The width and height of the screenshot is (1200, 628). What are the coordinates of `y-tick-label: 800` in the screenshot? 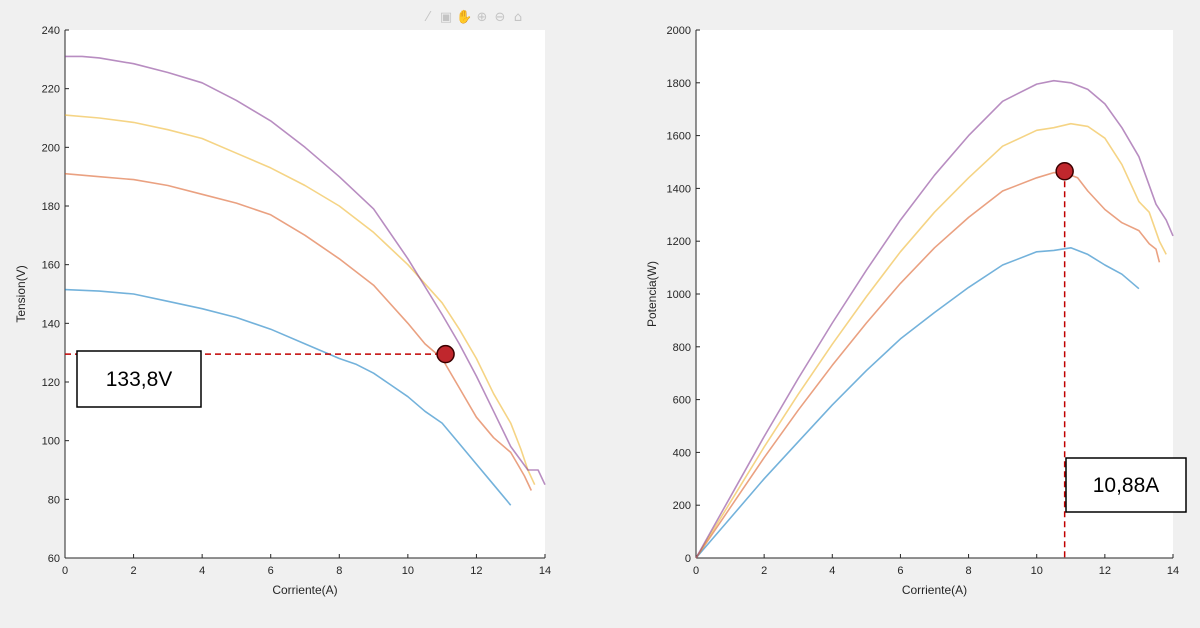 It's located at (682, 348).